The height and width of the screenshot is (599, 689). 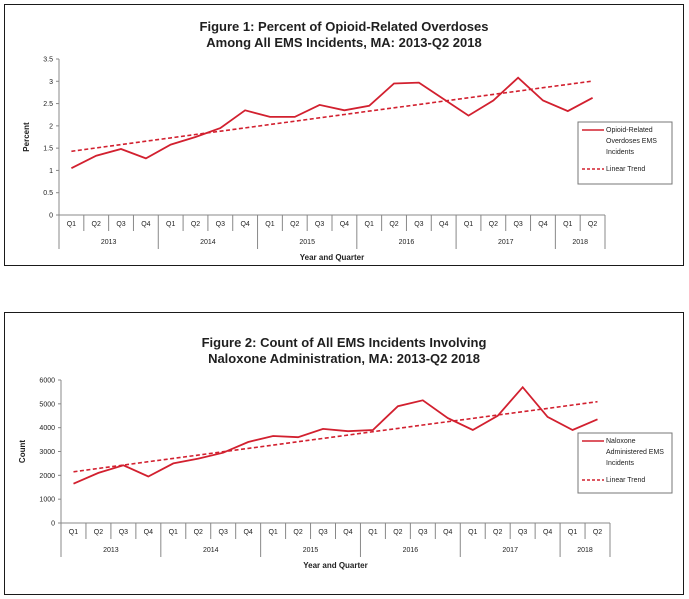 I want to click on legend-entry-label: Administered EMS, so click(x=635, y=452).